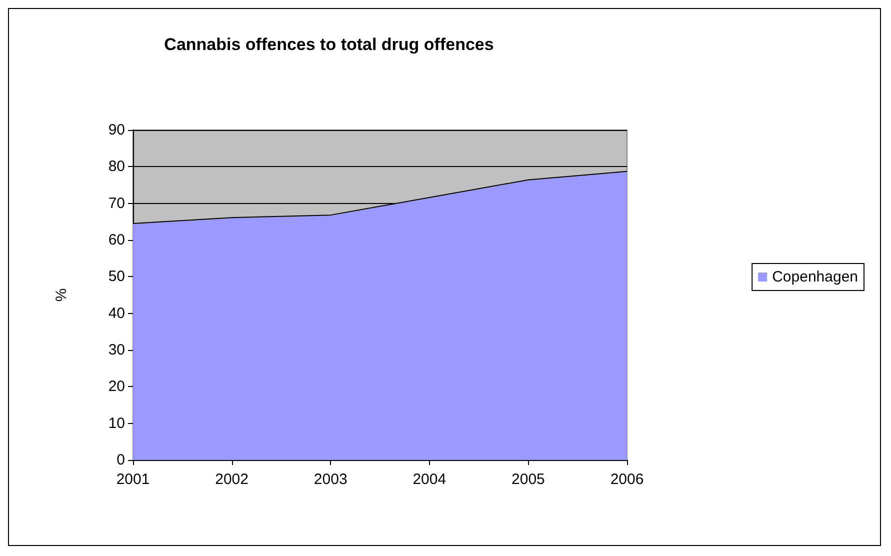  I want to click on y-tick-label: 40, so click(116, 313).